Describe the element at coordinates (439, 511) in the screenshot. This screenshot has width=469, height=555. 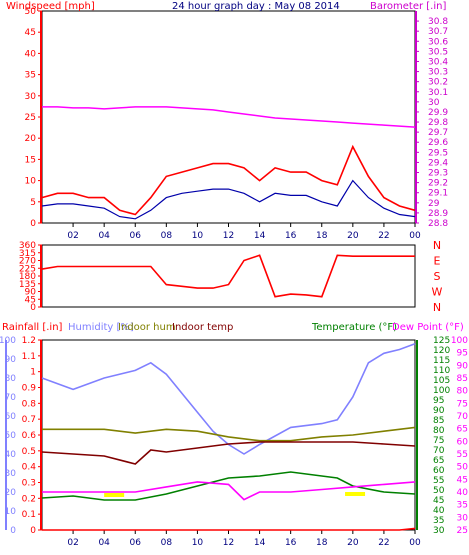
I see `temperature-axis-label: 40` at that location.